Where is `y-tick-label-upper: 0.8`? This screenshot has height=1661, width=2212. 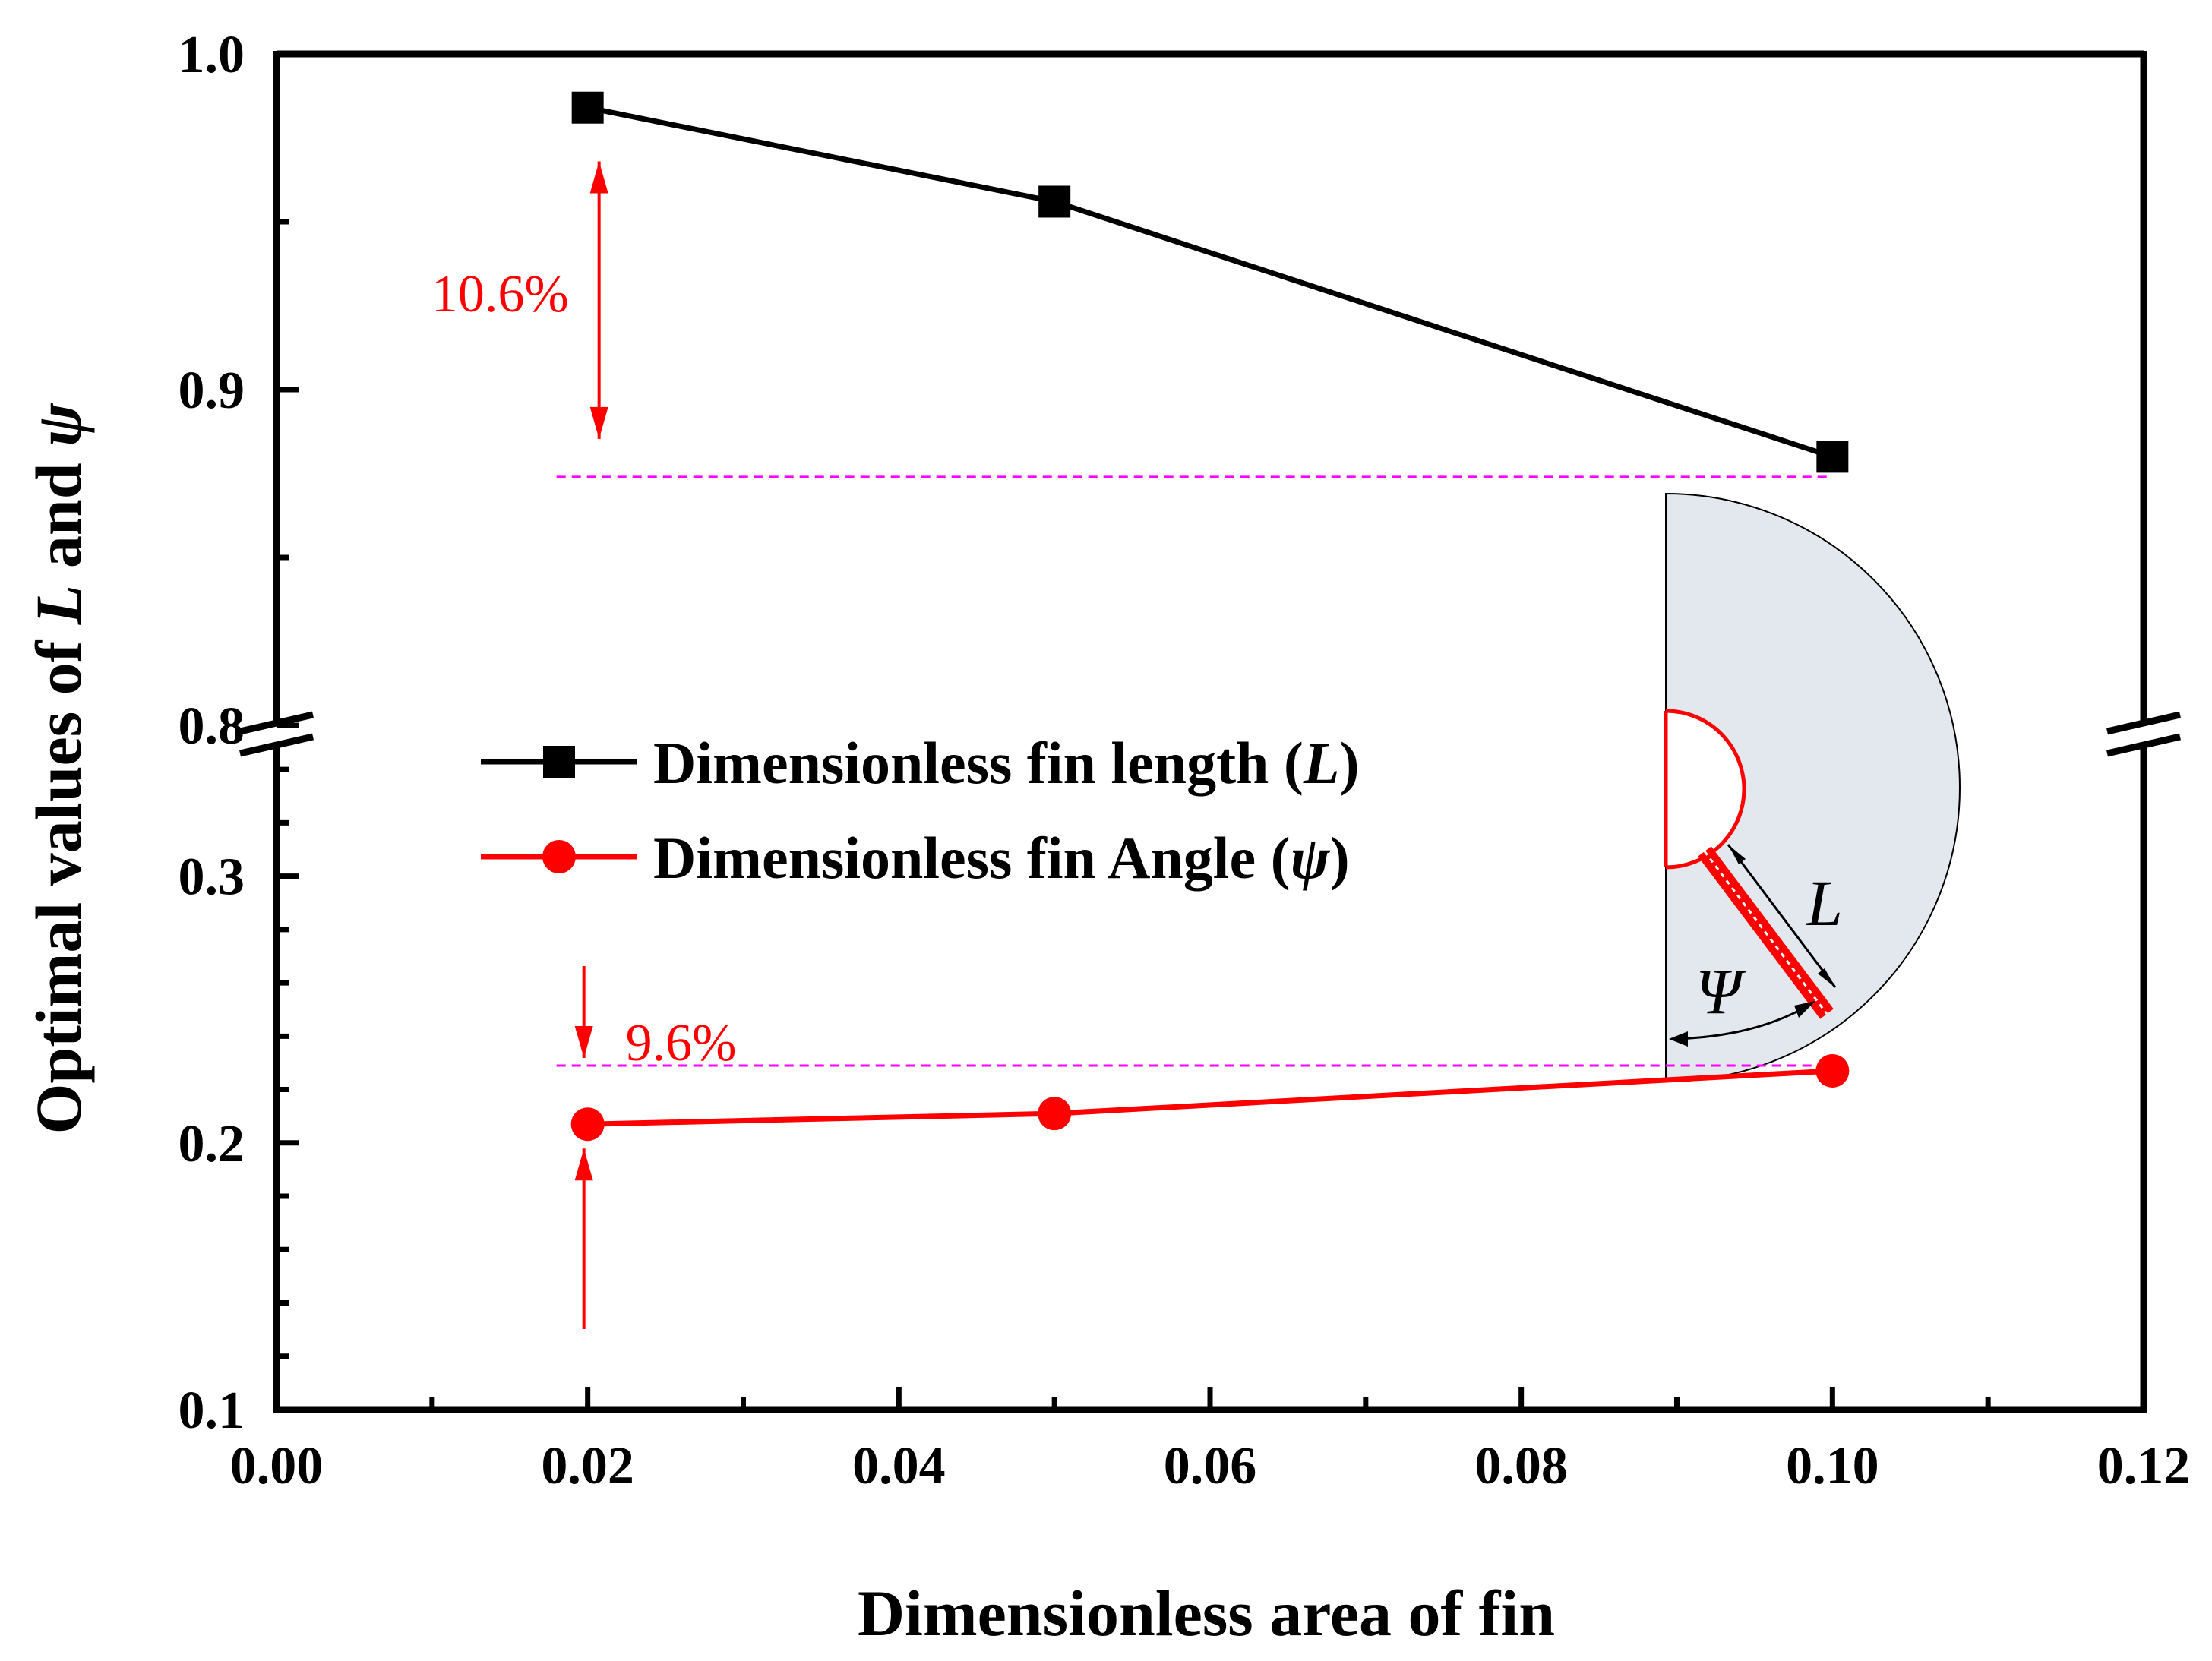
y-tick-label-upper: 0.8 is located at coordinates (212, 726).